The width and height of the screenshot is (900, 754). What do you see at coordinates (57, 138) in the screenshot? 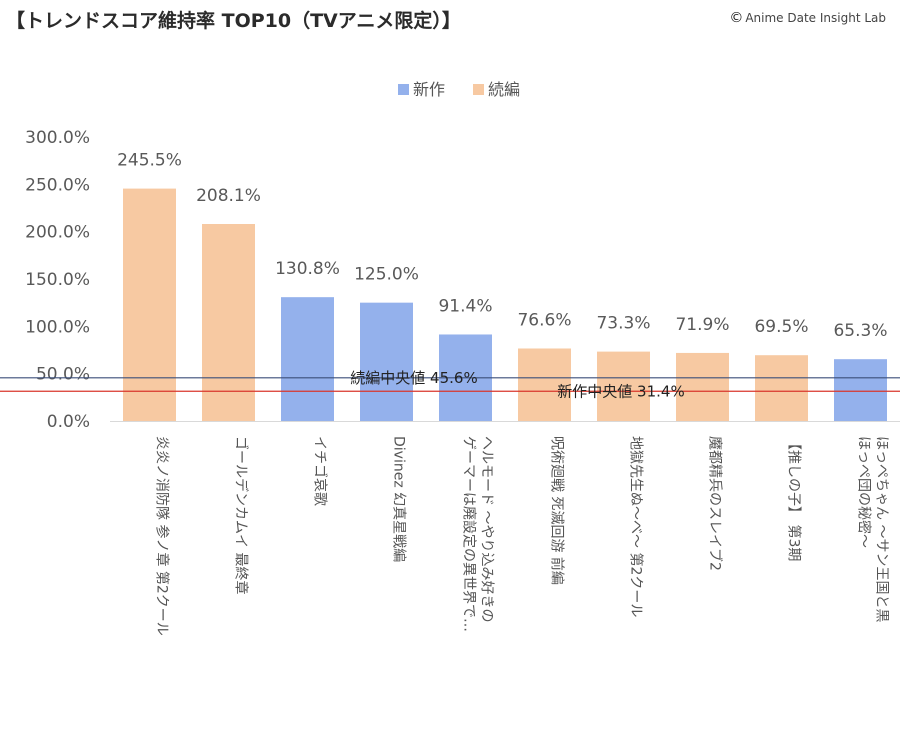
I see `y-tick-label: 300.0%` at bounding box center [57, 138].